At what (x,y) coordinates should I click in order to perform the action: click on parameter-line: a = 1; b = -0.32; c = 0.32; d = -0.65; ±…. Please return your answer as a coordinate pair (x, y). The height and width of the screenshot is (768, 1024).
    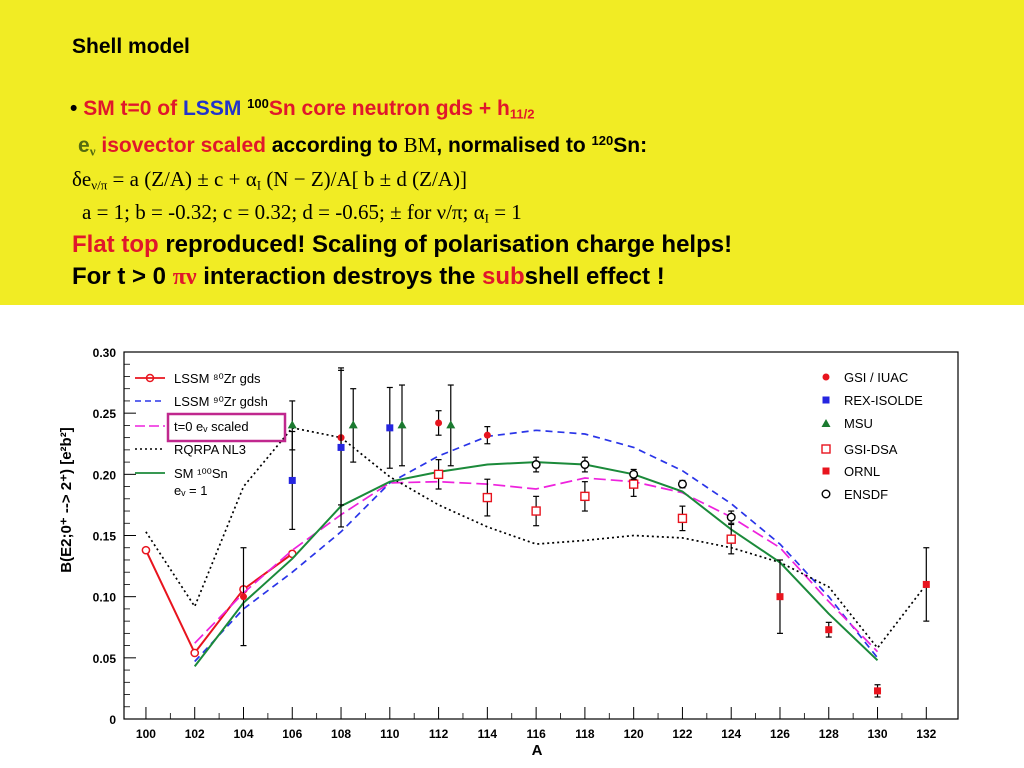
    Looking at the image, I should click on (302, 213).